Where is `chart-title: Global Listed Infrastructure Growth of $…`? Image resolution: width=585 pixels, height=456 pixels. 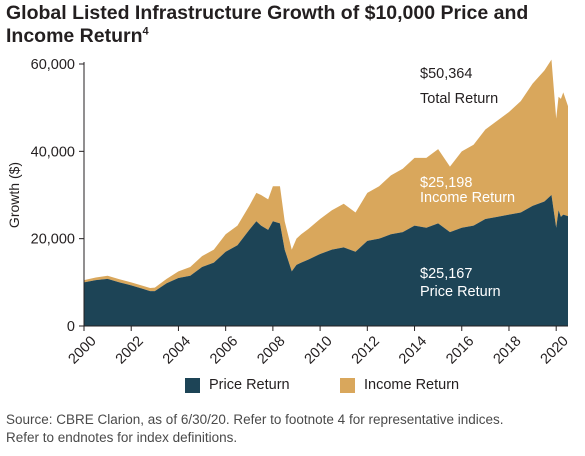
chart-title: Global Listed Infrastructure Growth of $… is located at coordinates (291, 25).